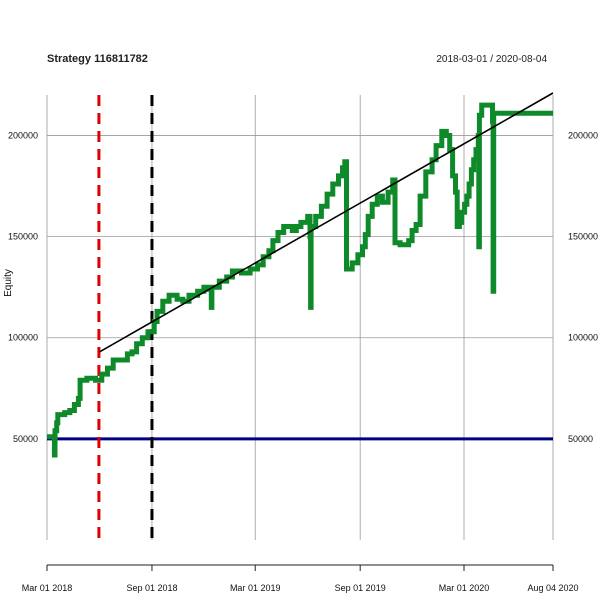 This screenshot has height=600, width=600. Describe the element at coordinates (491, 59) in the screenshot. I see `date-range: 2018-03-01 / 2020-08-04` at that location.